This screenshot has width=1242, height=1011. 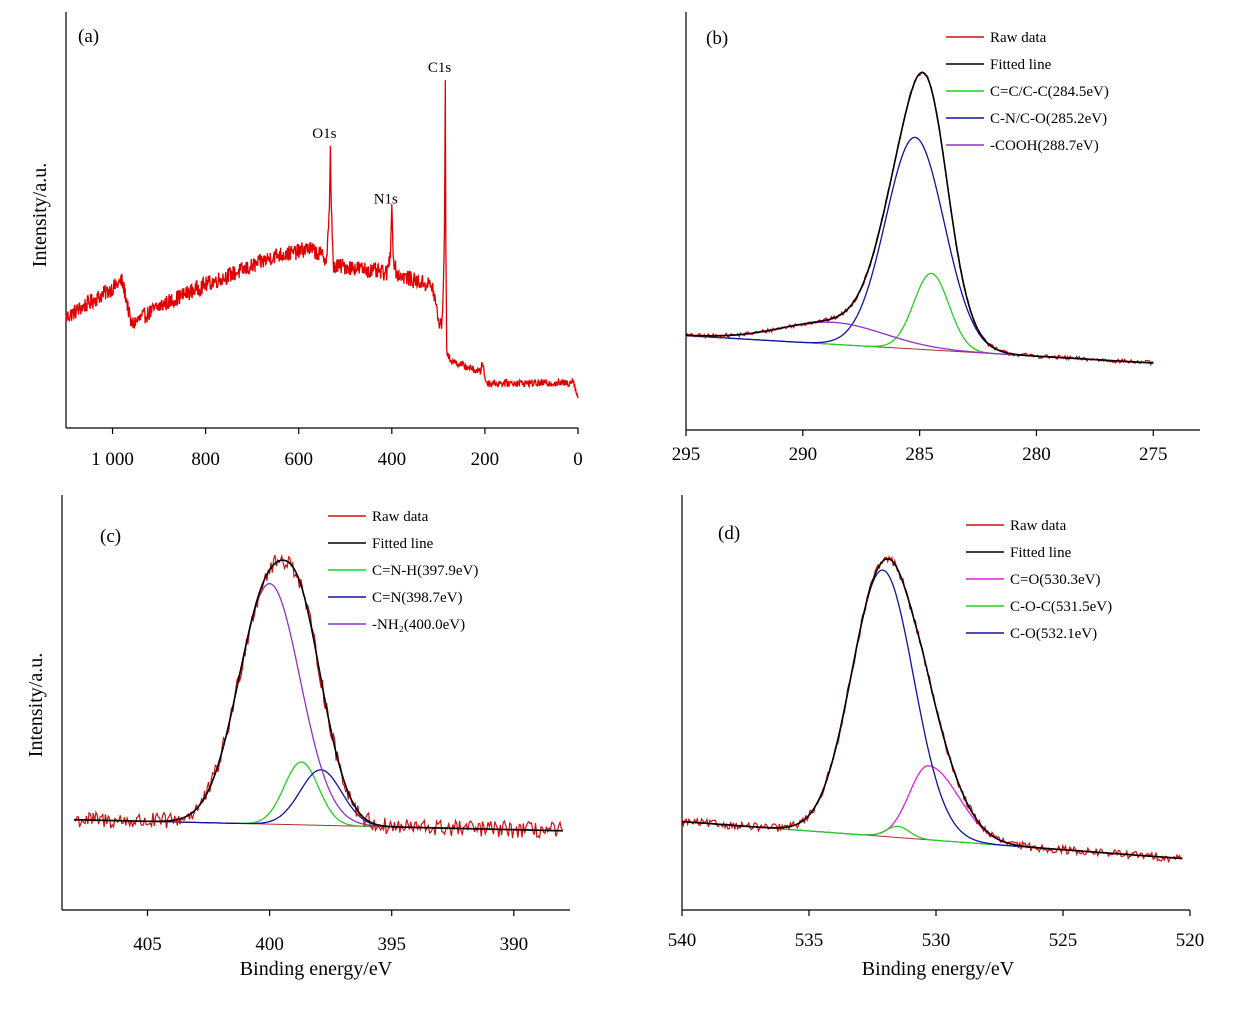 I want to click on legend-entry: -NH₂(400.0eV), so click(x=418, y=625).